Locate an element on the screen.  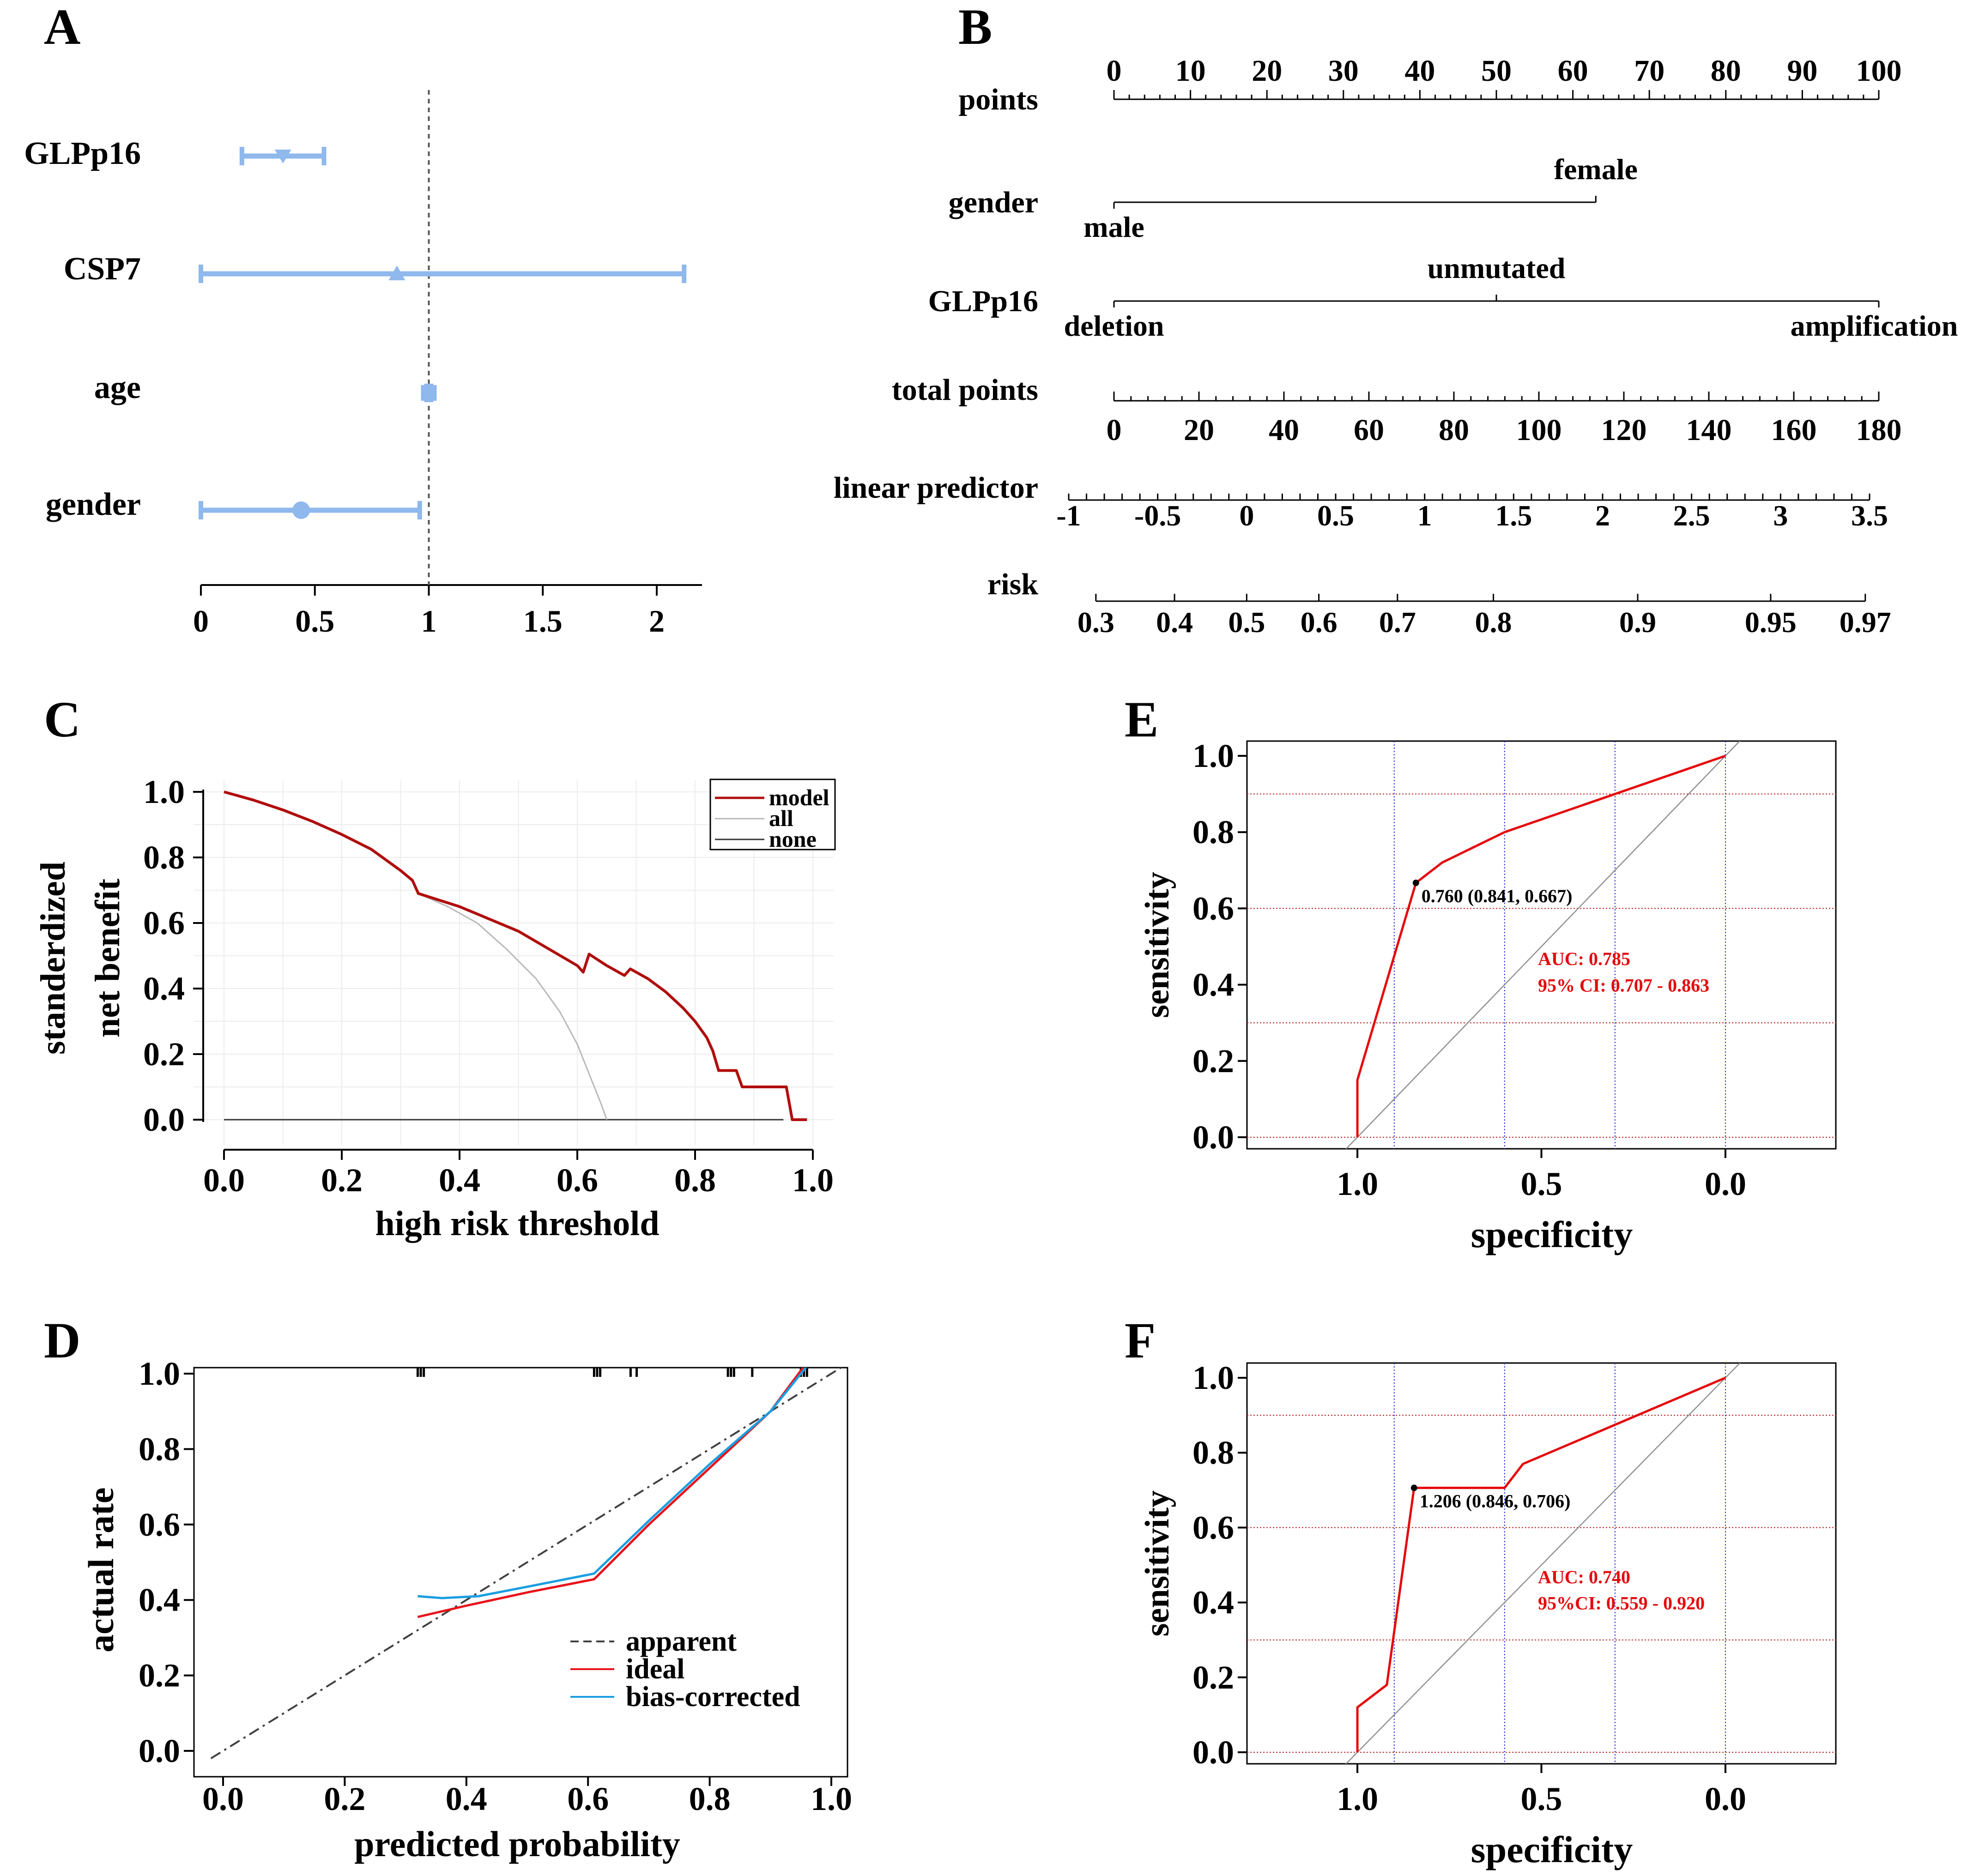
x-tick-label: 2 is located at coordinates (657, 621).